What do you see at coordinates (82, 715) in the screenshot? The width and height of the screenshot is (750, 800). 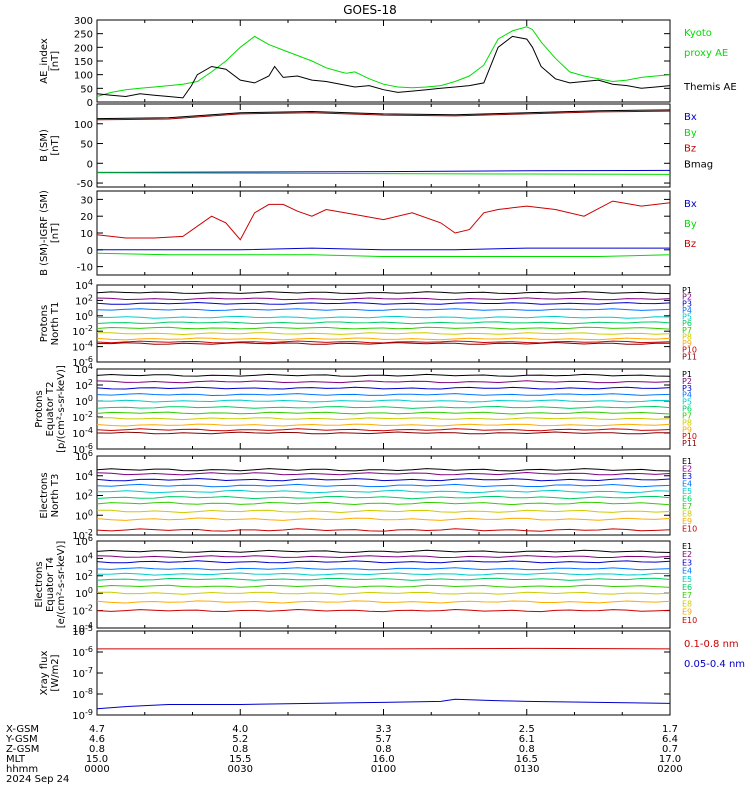 I see `y-tick-label: 10-9` at bounding box center [82, 715].